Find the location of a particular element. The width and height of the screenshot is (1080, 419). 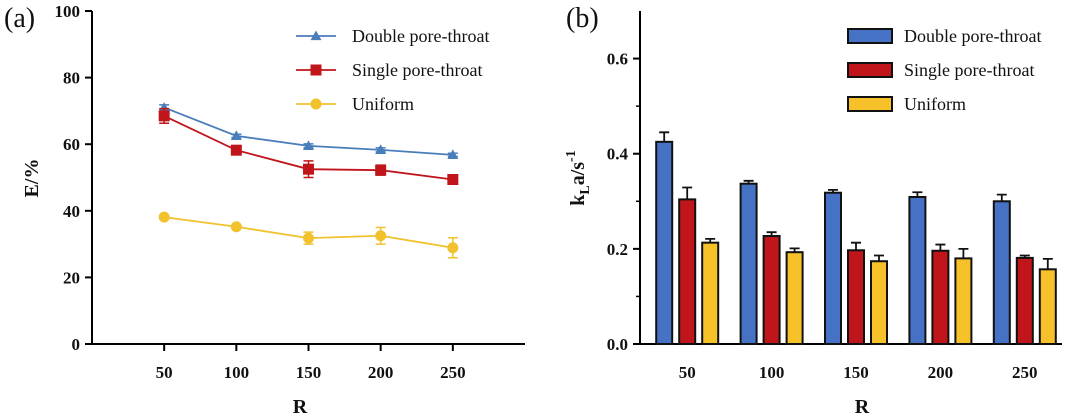

panel-a-y-axis-title: E/% is located at coordinates (32, 178).